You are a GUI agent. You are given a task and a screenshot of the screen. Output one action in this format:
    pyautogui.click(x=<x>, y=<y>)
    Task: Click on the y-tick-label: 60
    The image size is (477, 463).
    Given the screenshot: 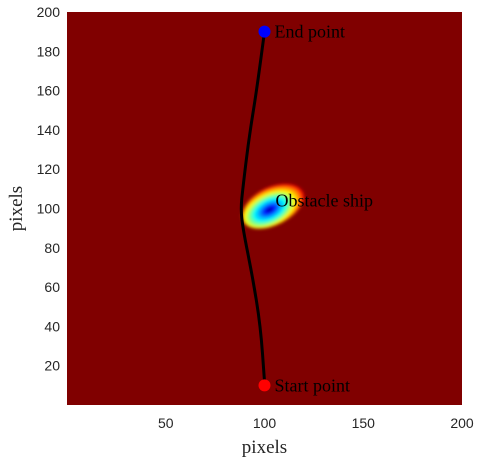 What is the action you would take?
    pyautogui.click(x=52, y=287)
    